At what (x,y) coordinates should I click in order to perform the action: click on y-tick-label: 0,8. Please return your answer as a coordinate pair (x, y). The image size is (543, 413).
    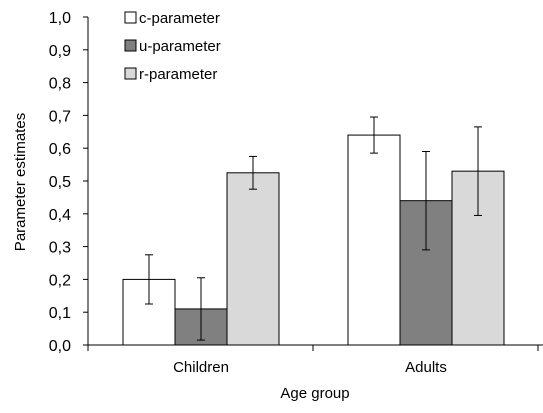
    Looking at the image, I should click on (60, 84).